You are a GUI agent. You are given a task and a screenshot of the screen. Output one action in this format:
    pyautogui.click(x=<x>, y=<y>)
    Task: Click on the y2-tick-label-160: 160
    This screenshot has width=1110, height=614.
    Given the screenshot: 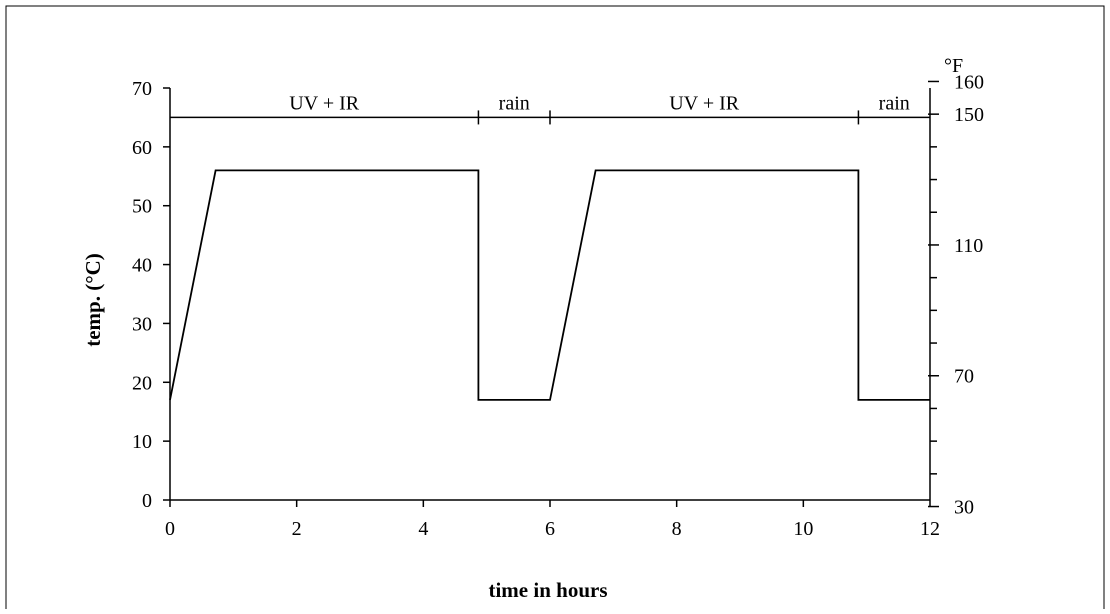 What is the action you would take?
    pyautogui.click(x=969, y=82)
    